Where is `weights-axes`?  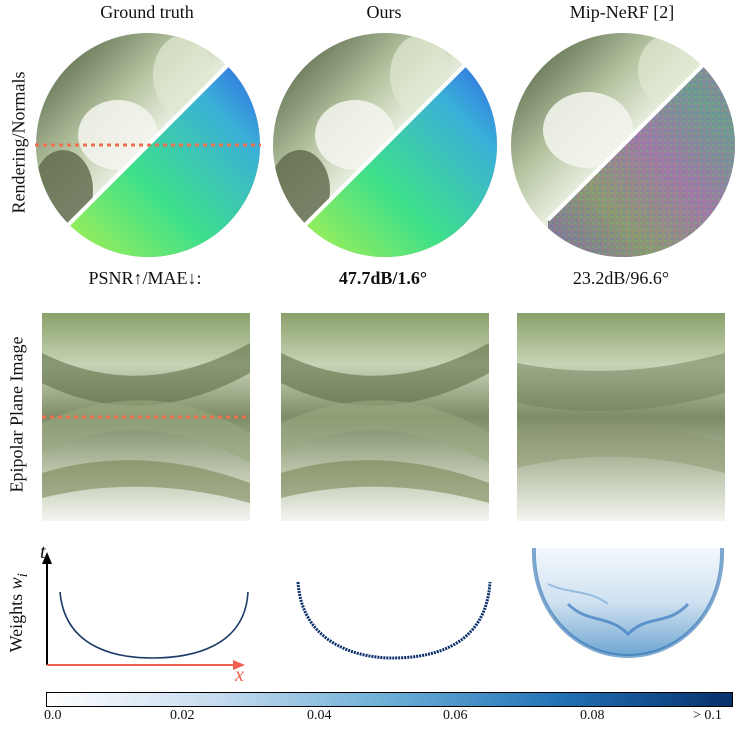 weights-axes is located at coordinates (145, 611).